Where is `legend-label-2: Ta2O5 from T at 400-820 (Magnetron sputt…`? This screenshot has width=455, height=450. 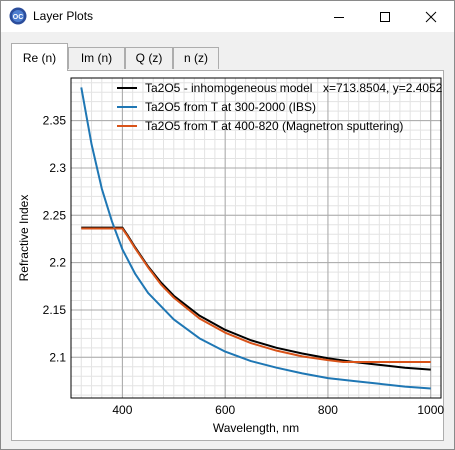
legend-label-2: Ta2O5 from T at 400-820 (Magnetron sputt… is located at coordinates (274, 126).